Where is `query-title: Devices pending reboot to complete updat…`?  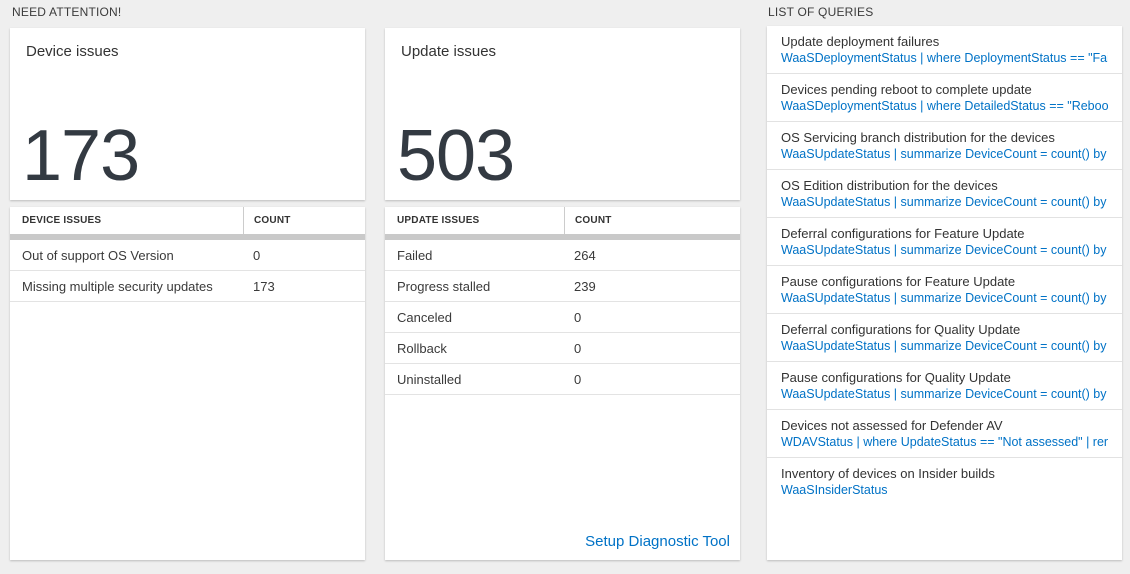
query-title: Devices pending reboot to complete updat… is located at coordinates (906, 89).